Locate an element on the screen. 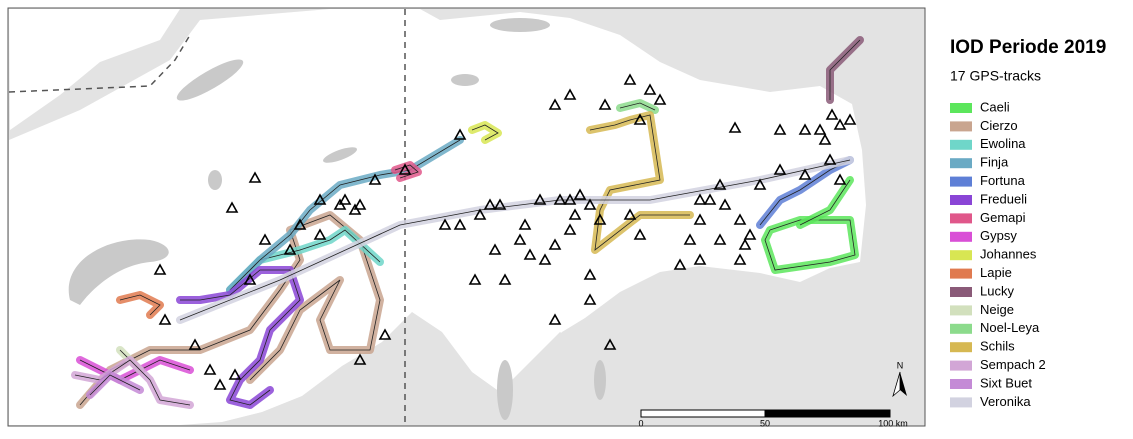  legend-label: Finja is located at coordinates (994, 162).